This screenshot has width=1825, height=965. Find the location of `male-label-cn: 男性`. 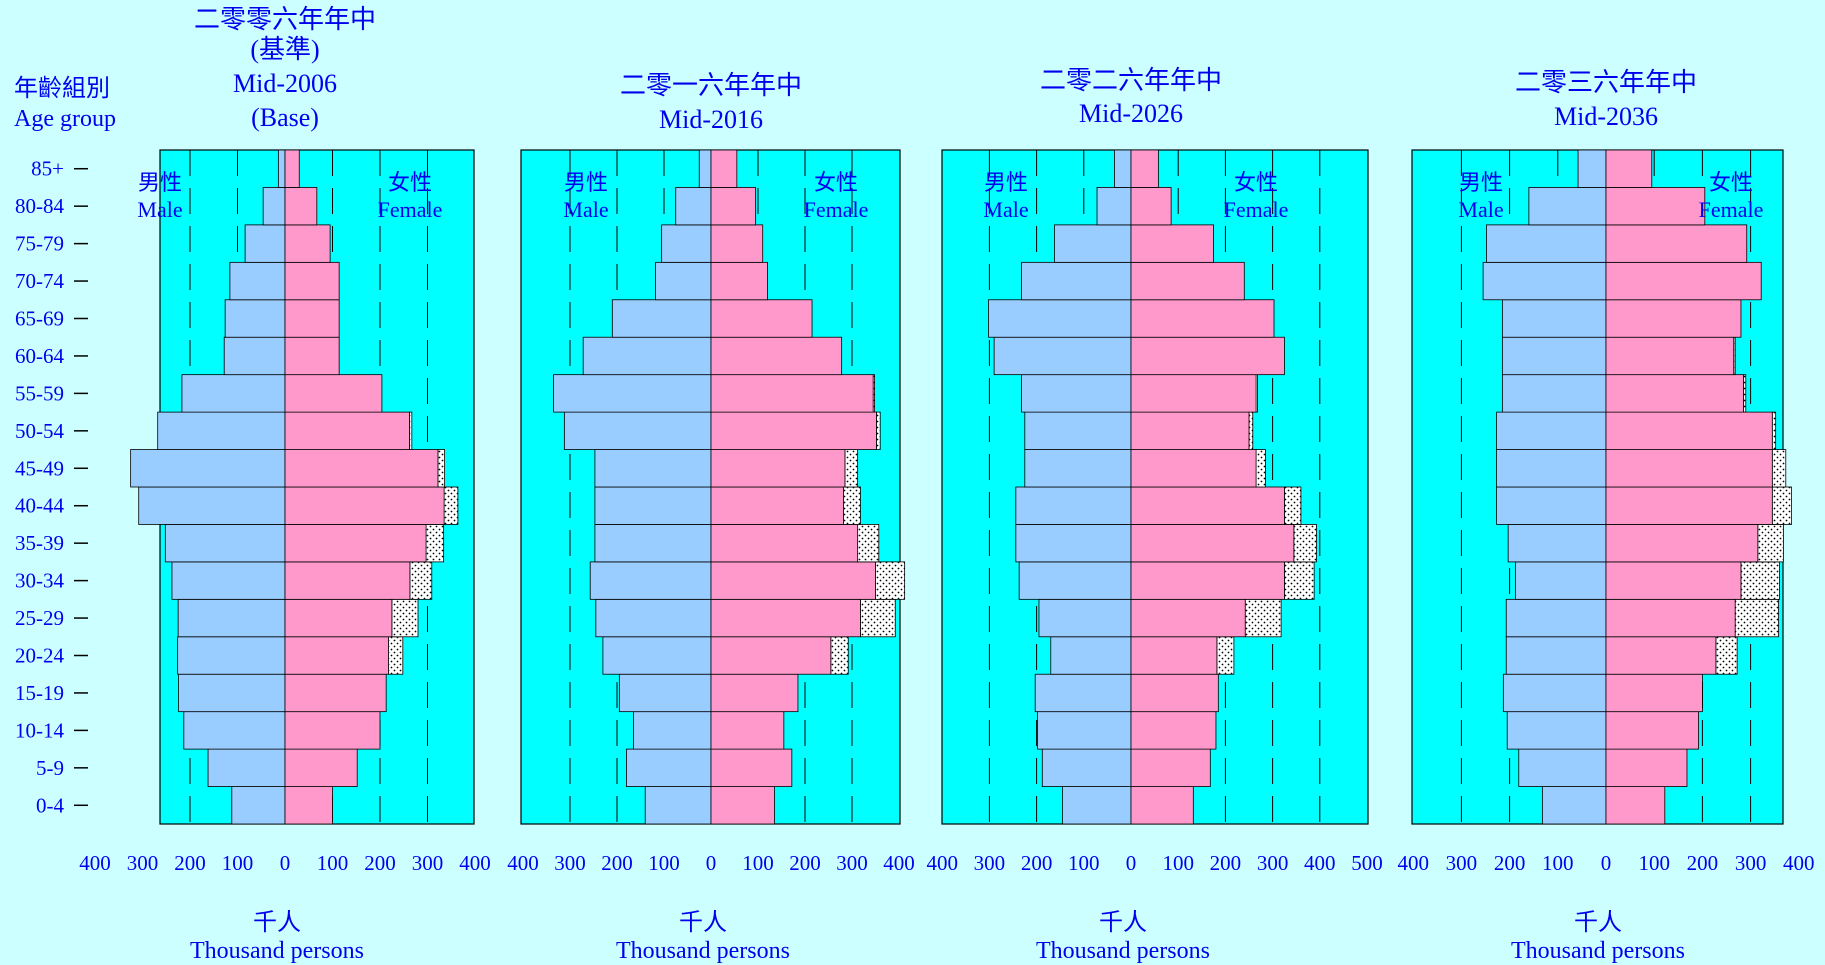

male-label-cn: 男性 is located at coordinates (160, 182).